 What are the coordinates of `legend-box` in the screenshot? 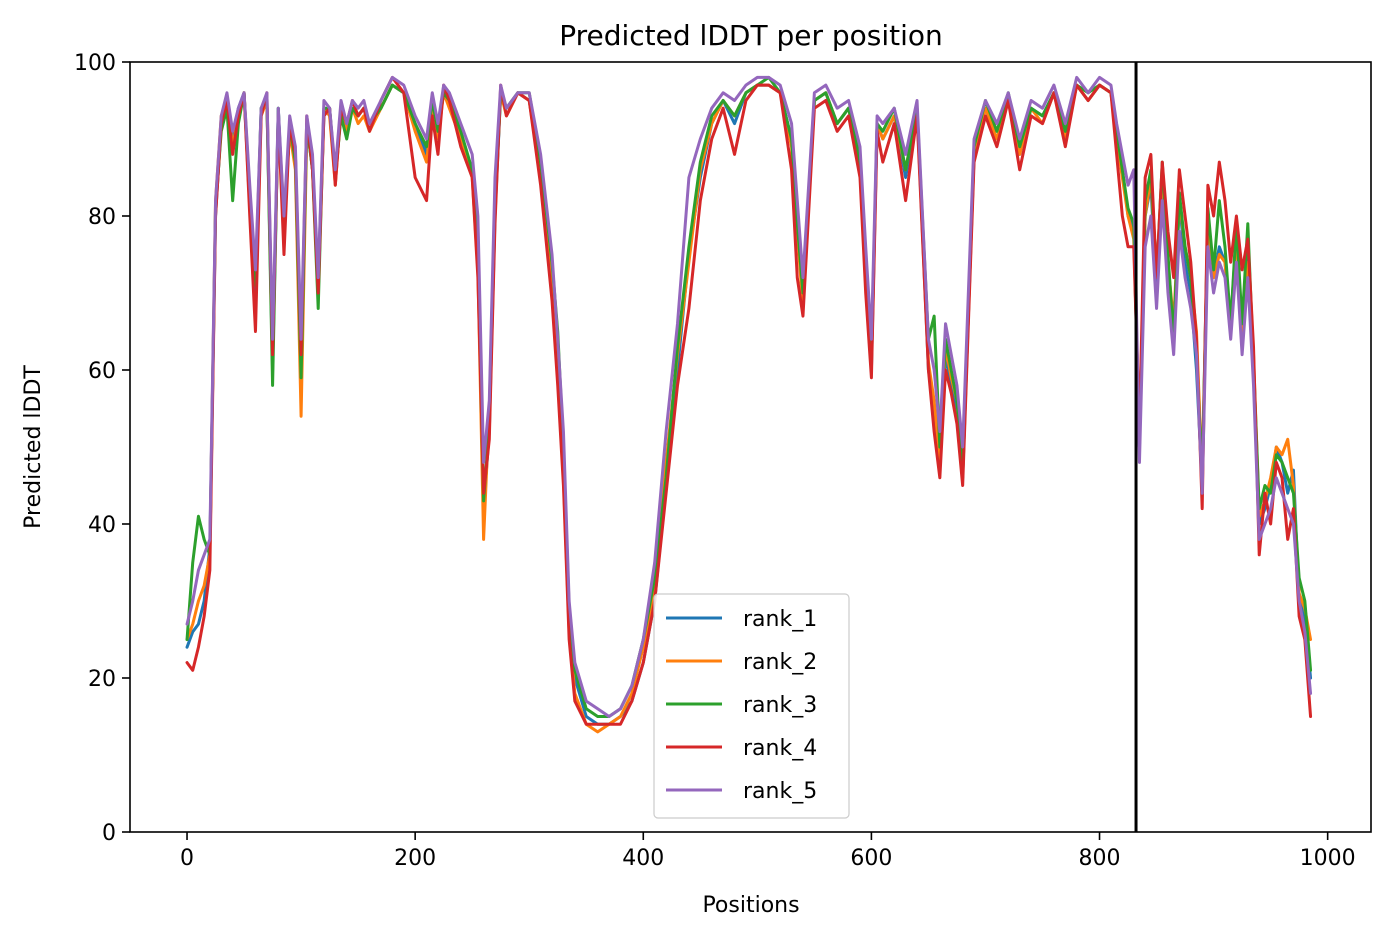 It's located at (751, 706).